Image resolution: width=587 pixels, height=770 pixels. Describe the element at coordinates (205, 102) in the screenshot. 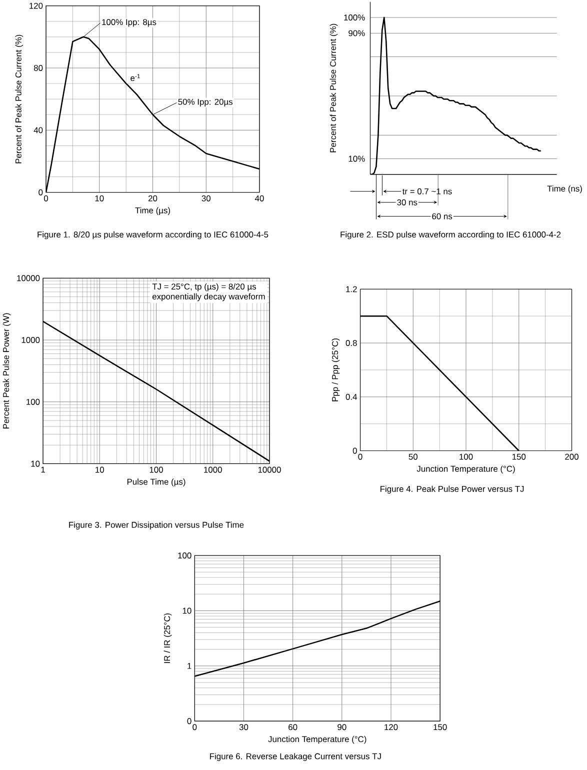

I see `annotation: 50% Ipp: 20µs` at that location.